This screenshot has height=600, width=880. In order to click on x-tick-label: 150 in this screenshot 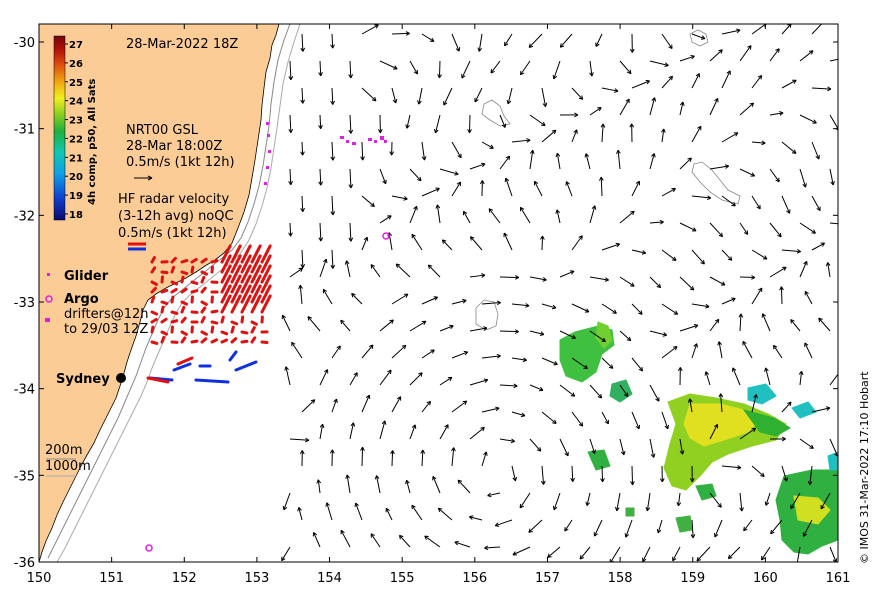, I will do `click(39, 578)`.